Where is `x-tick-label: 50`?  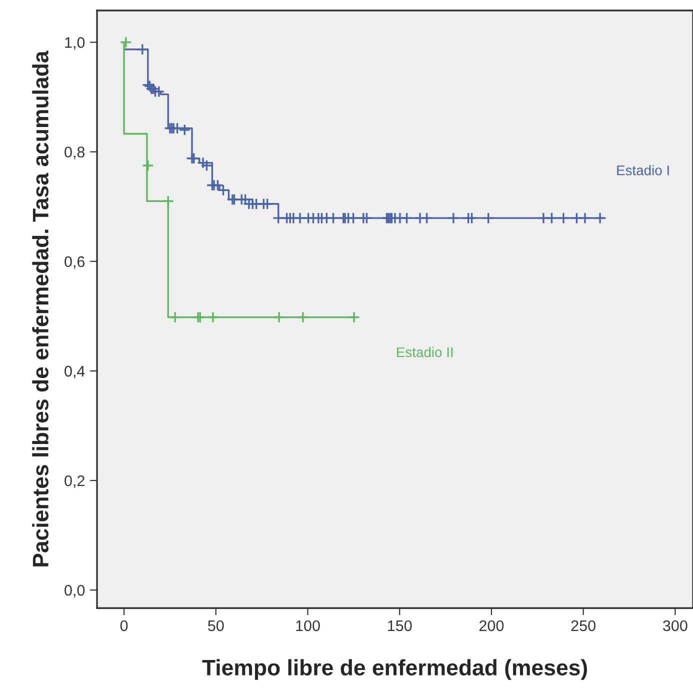
x-tick-label: 50 is located at coordinates (216, 626).